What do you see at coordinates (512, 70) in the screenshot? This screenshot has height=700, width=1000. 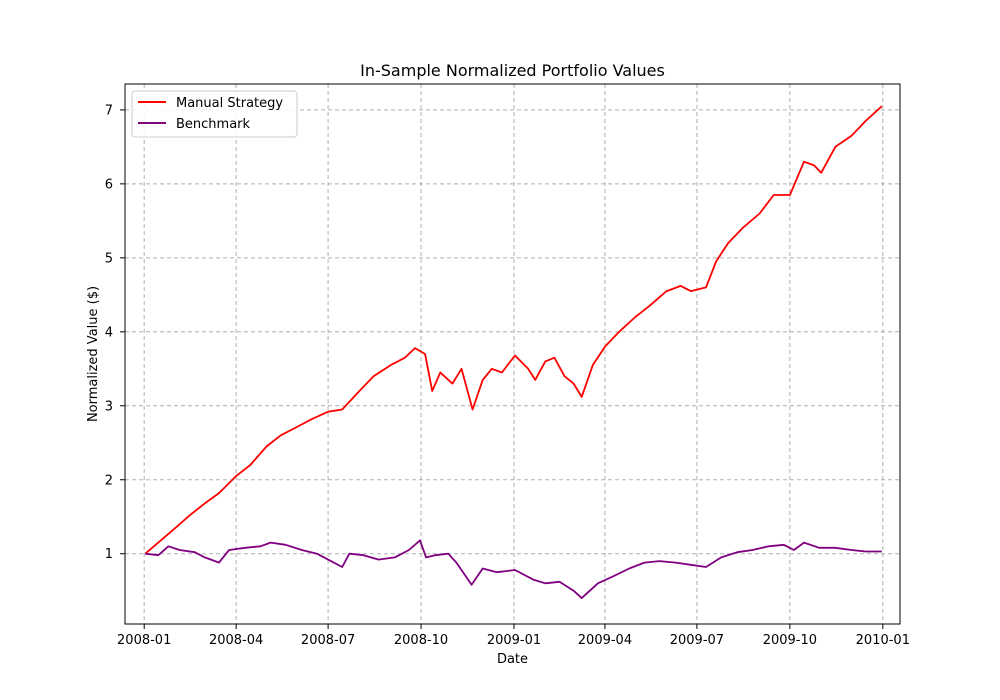 I see `chart-title: In-Sample Normalized Portfolio Values` at bounding box center [512, 70].